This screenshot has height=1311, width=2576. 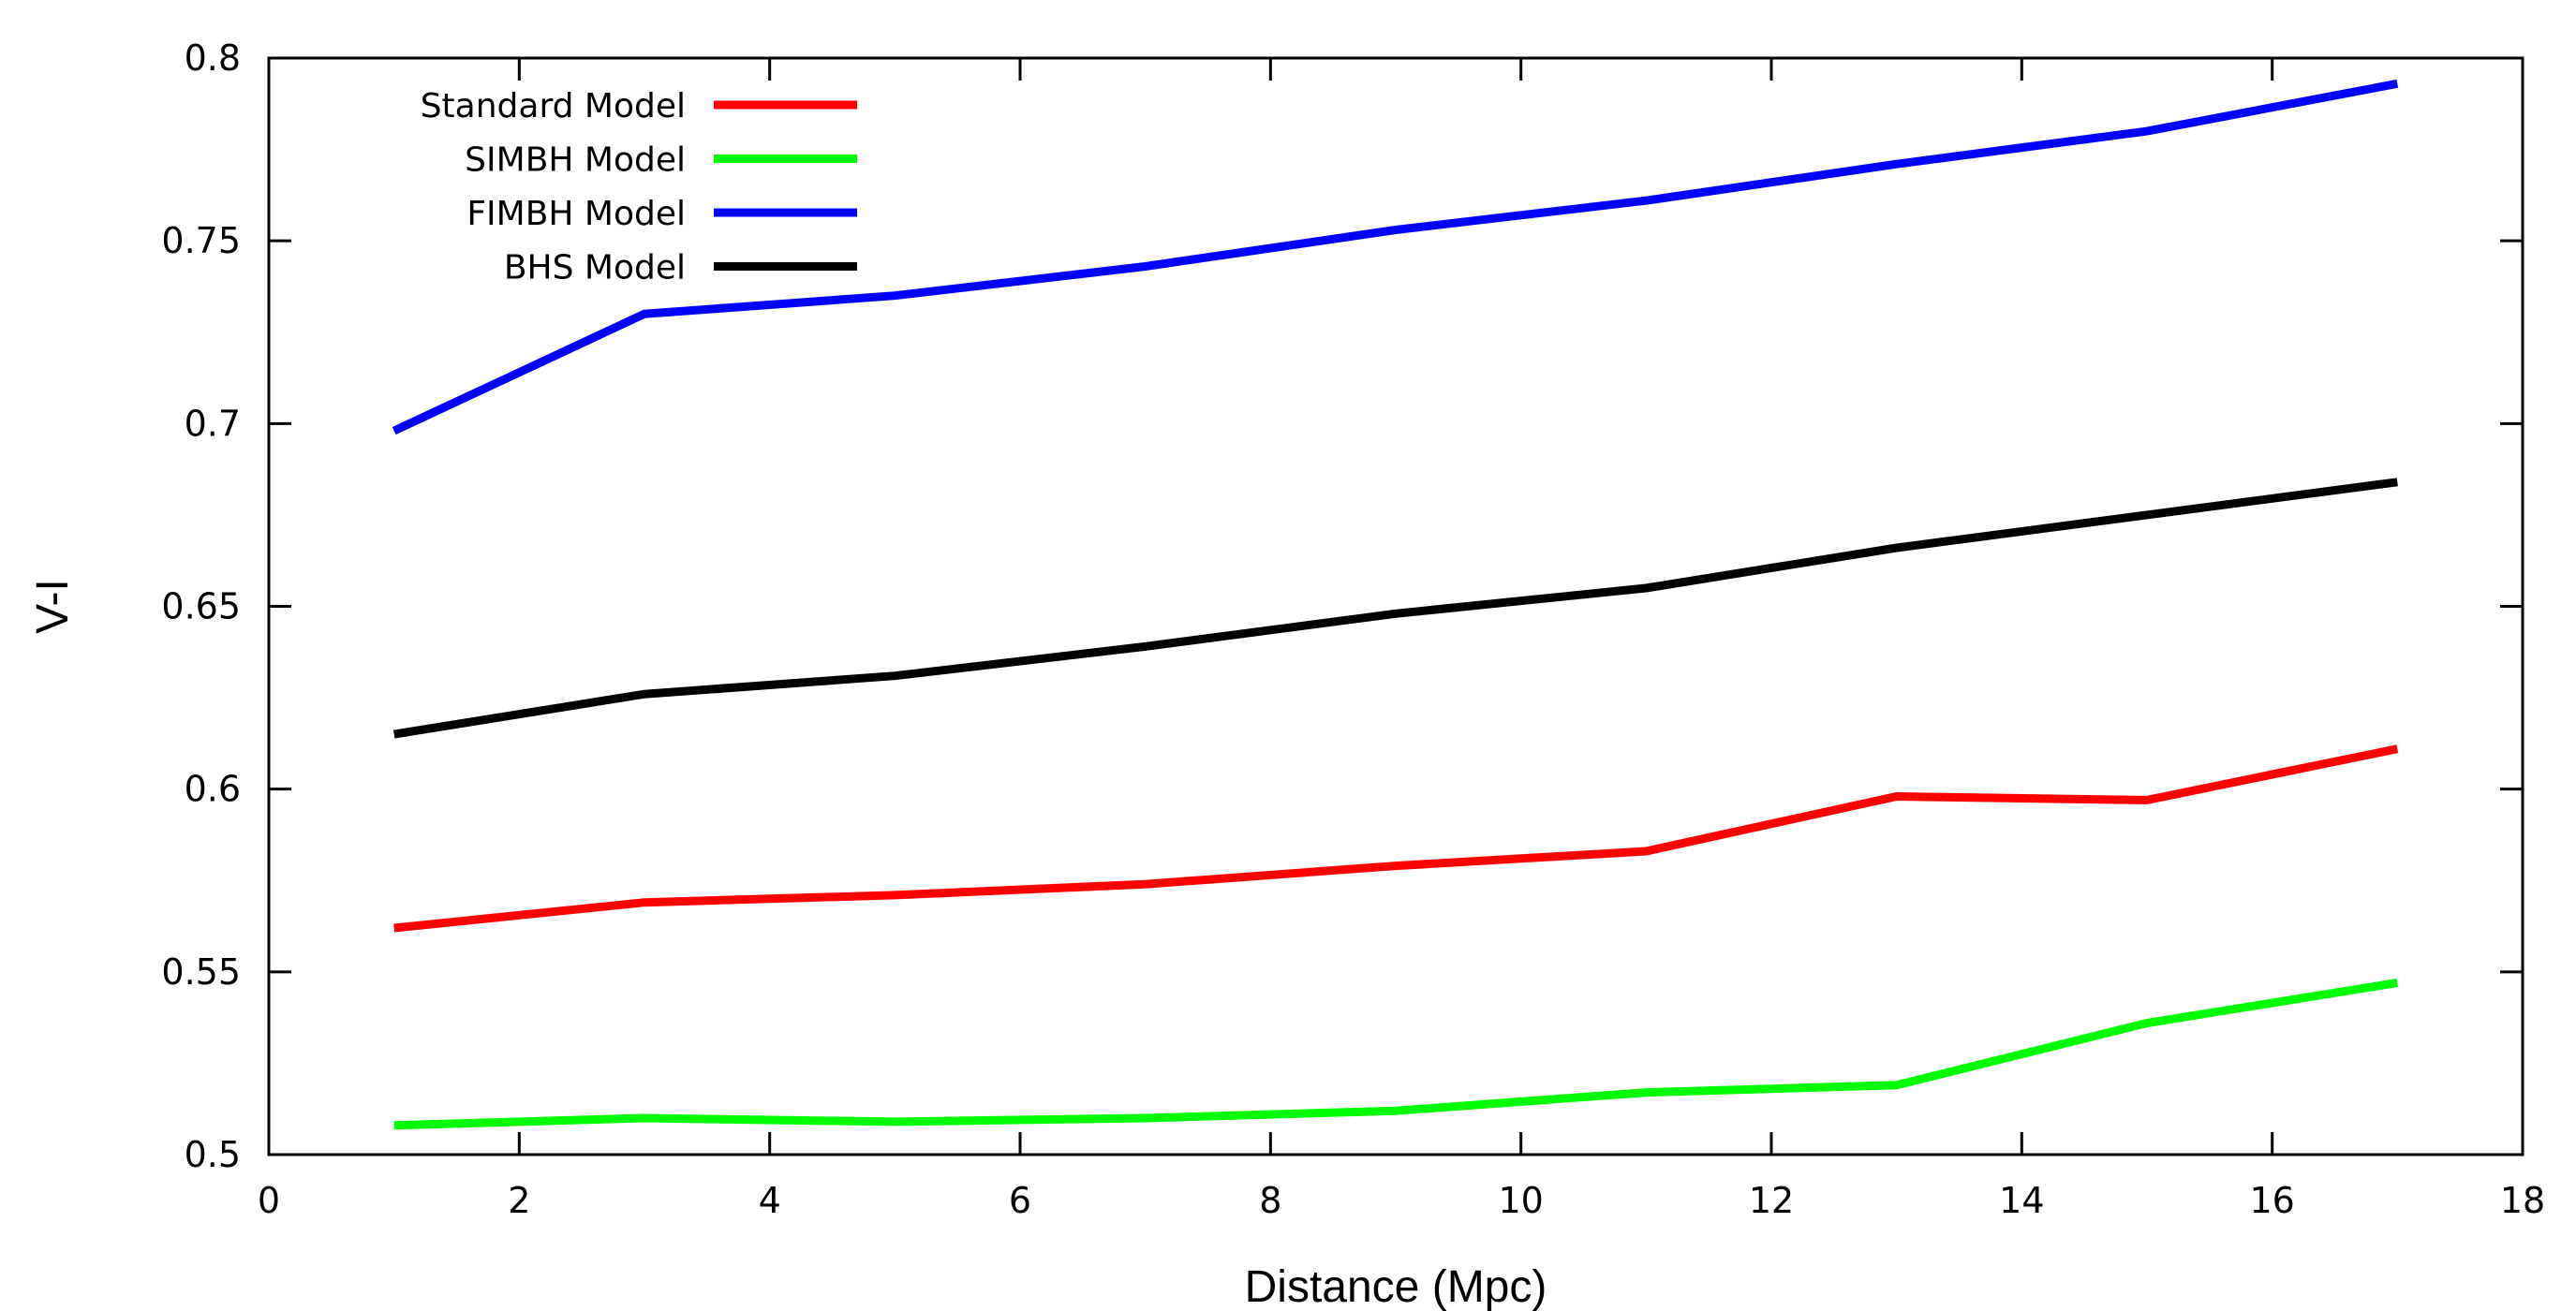 What do you see at coordinates (213, 1154) in the screenshot?
I see `y-tick-label: 0.5` at bounding box center [213, 1154].